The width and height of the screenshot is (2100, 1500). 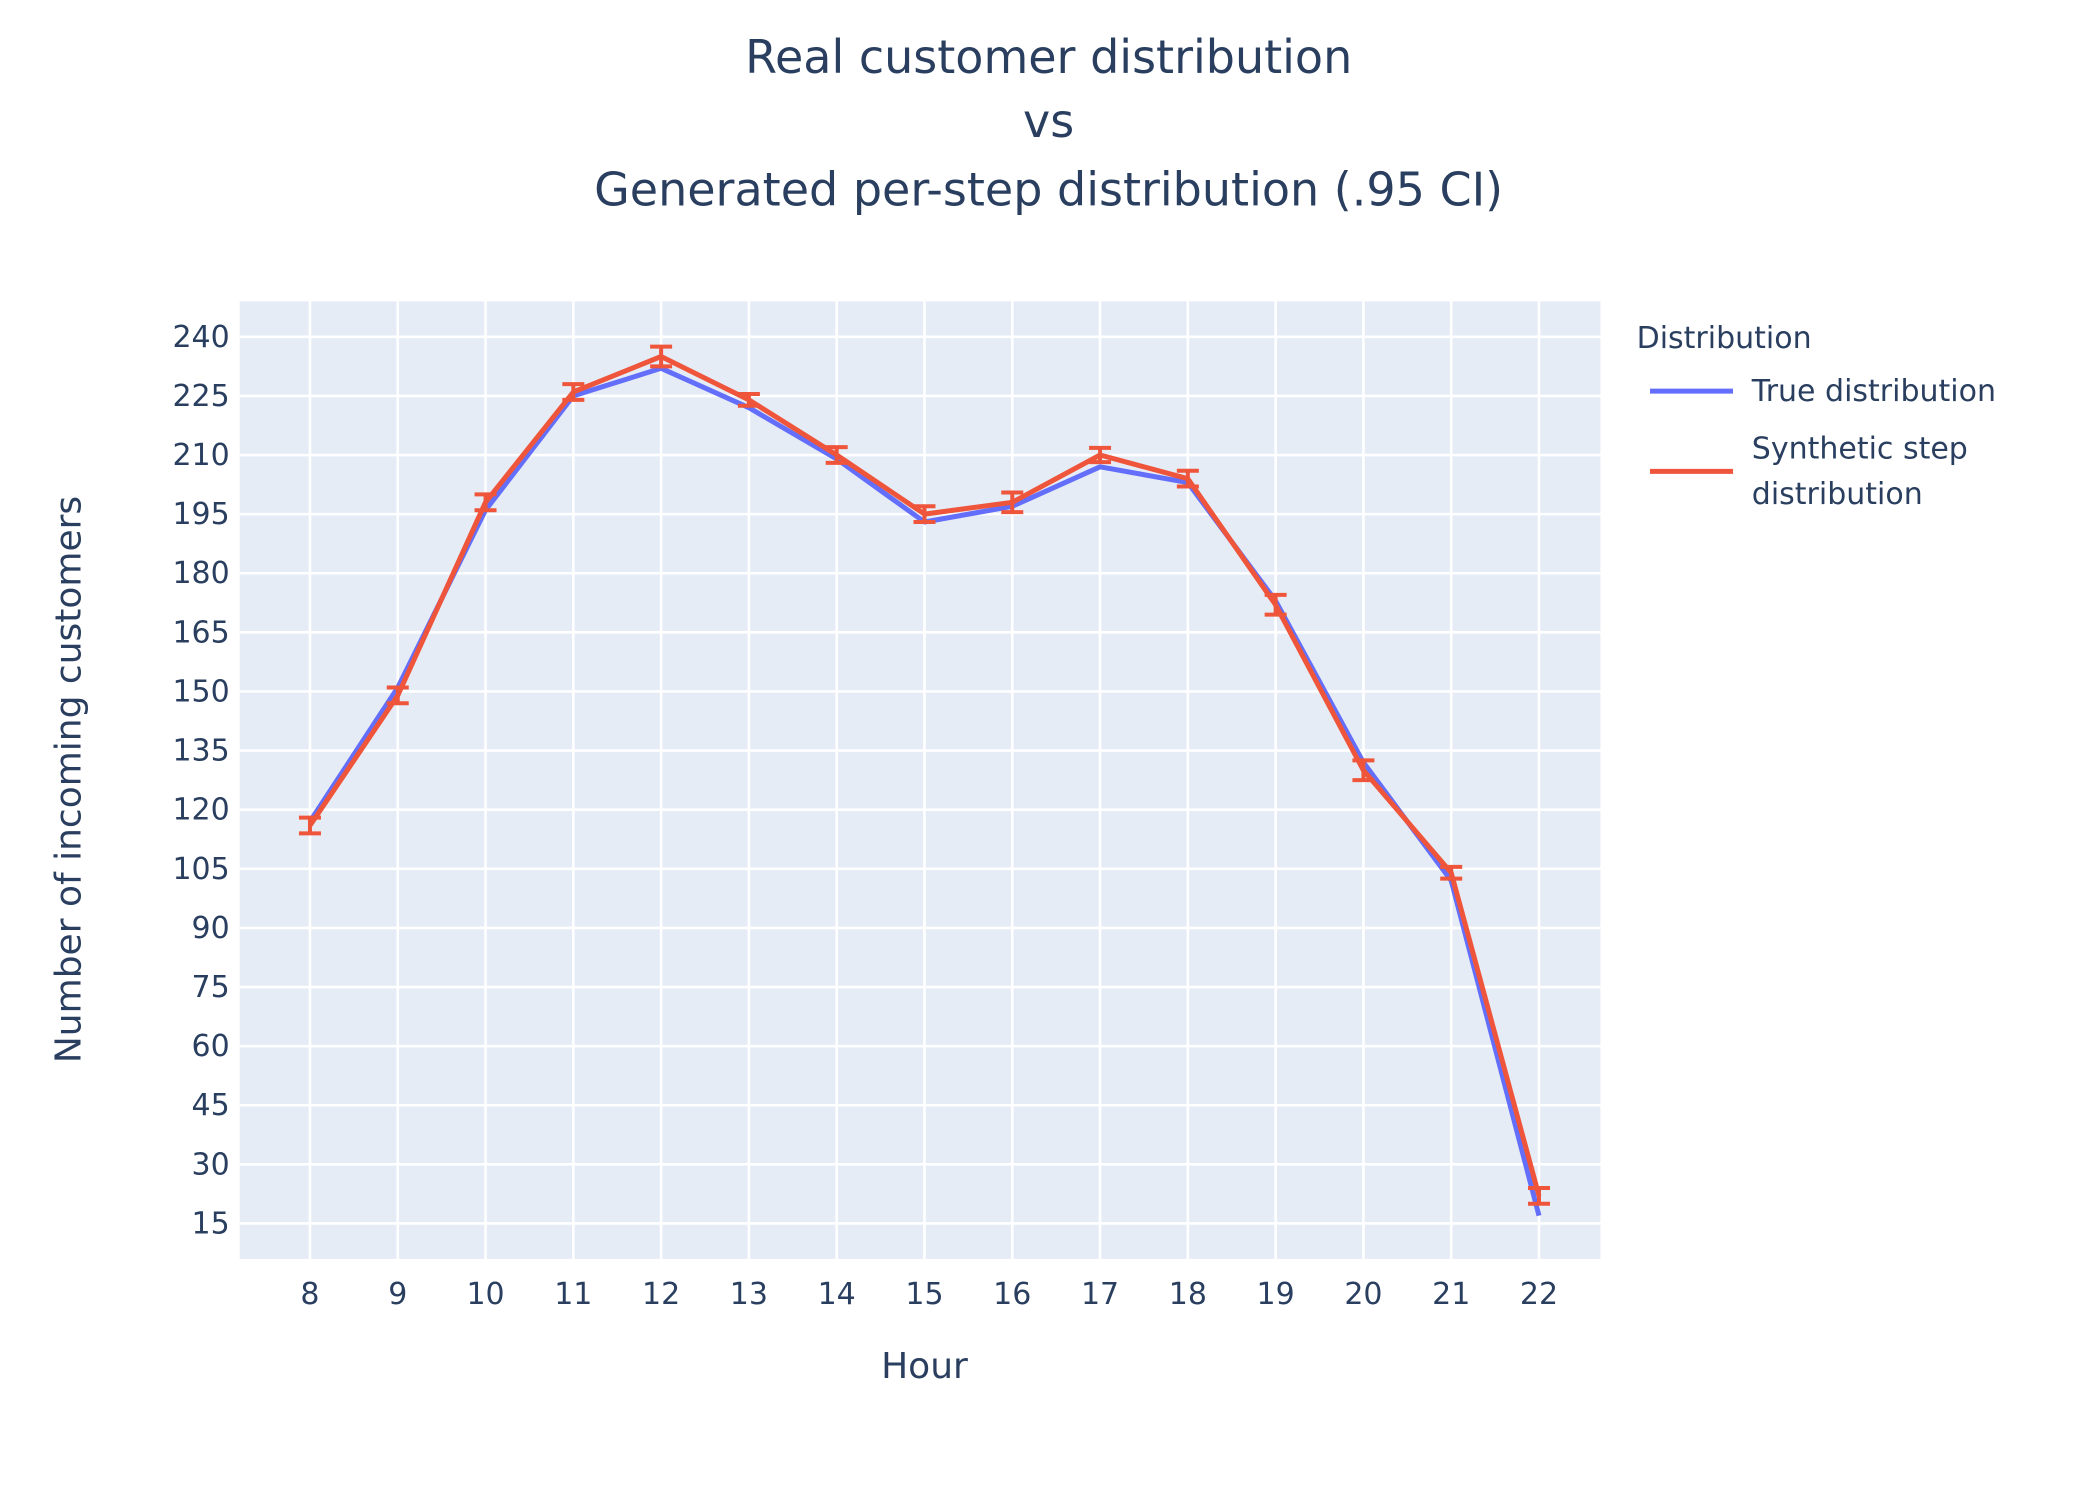 I want to click on chart-title-line: vs, so click(x=1048, y=121).